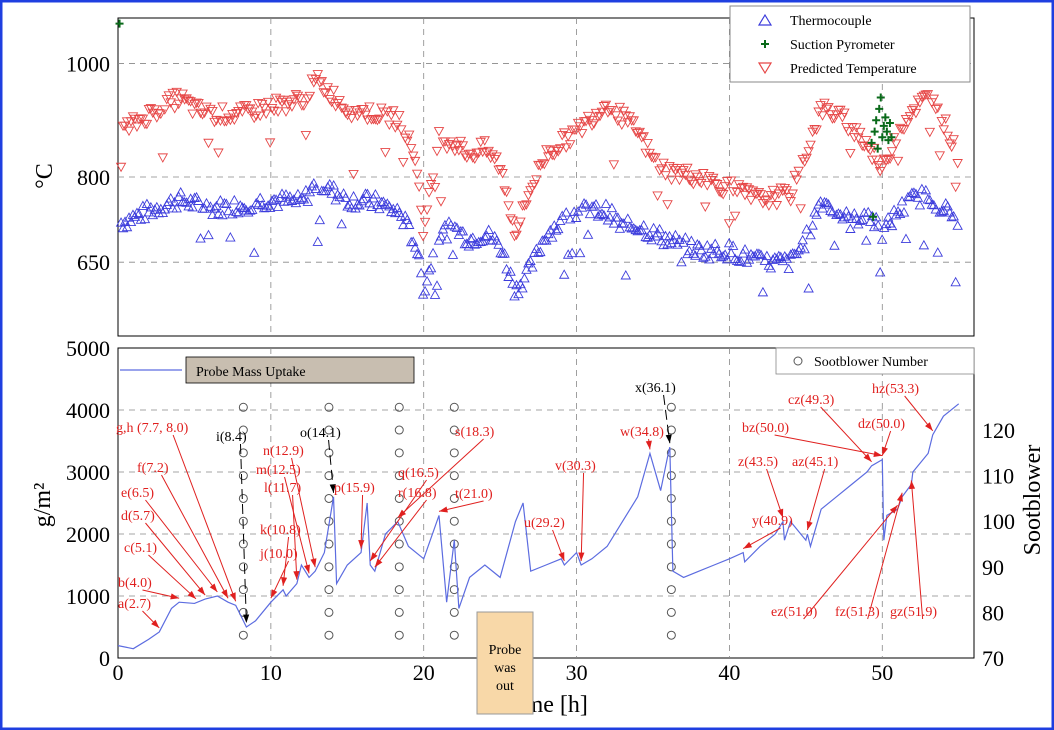 The height and width of the screenshot is (730, 1054). I want to click on annotation-label: y(40.9), so click(772, 521).